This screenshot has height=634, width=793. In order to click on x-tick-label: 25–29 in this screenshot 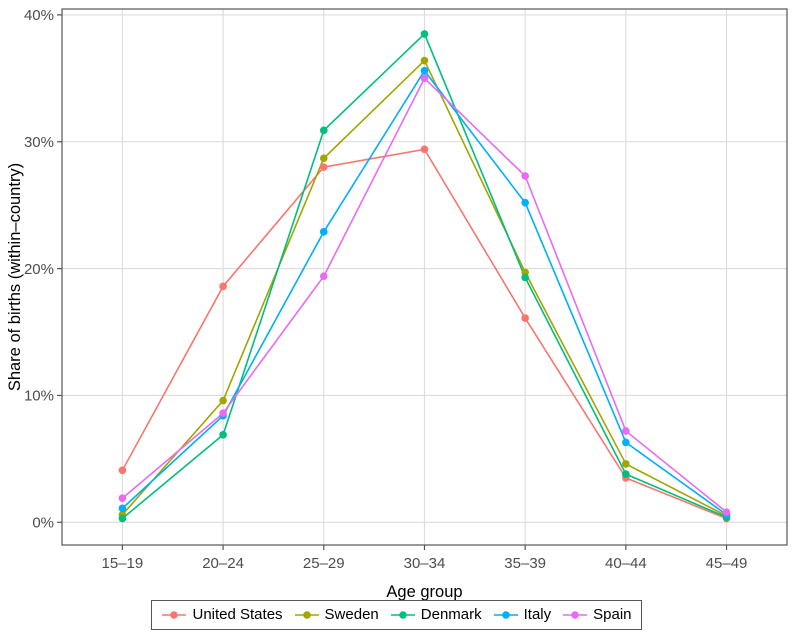, I will do `click(324, 563)`.